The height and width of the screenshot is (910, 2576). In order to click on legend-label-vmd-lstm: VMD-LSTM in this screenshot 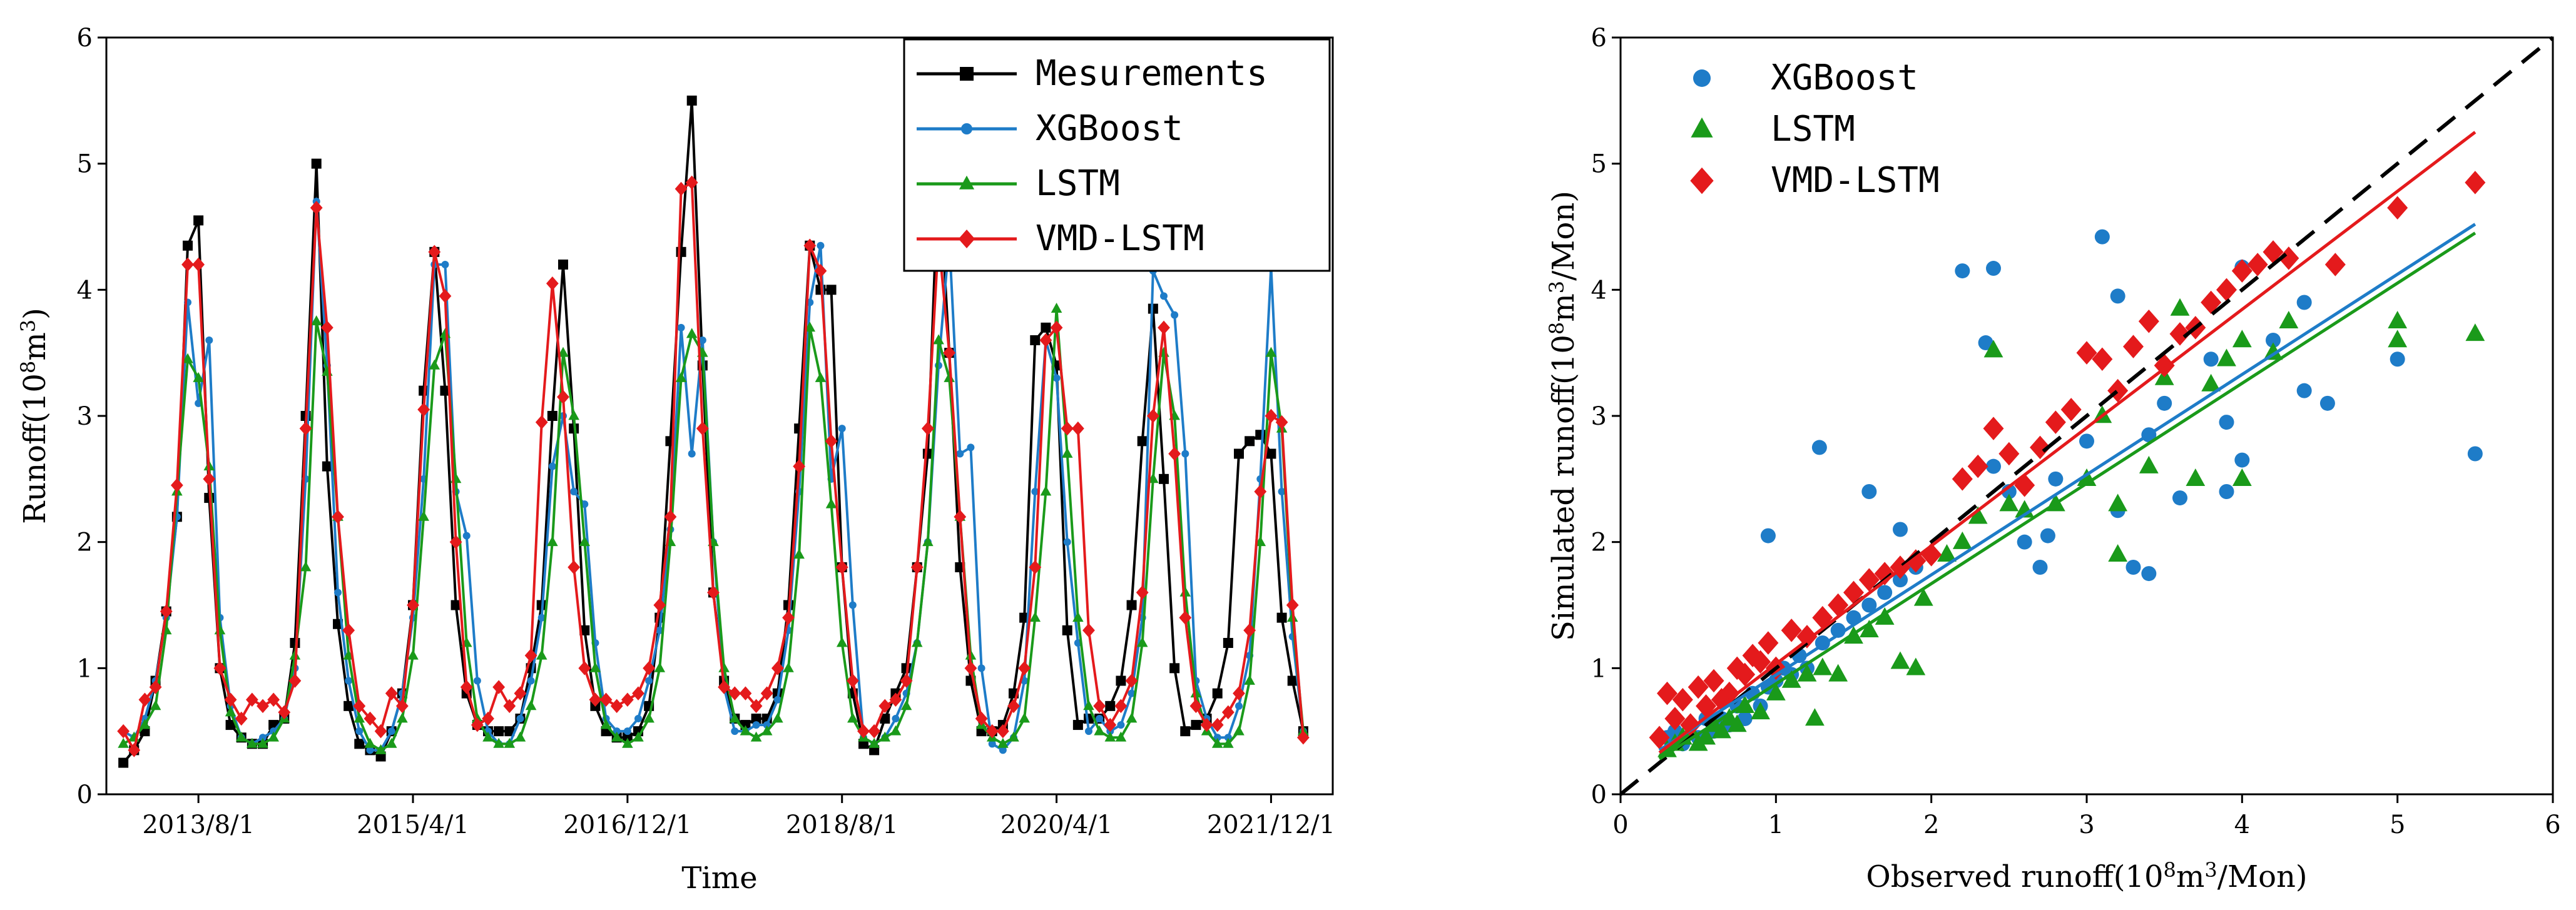, I will do `click(1856, 180)`.